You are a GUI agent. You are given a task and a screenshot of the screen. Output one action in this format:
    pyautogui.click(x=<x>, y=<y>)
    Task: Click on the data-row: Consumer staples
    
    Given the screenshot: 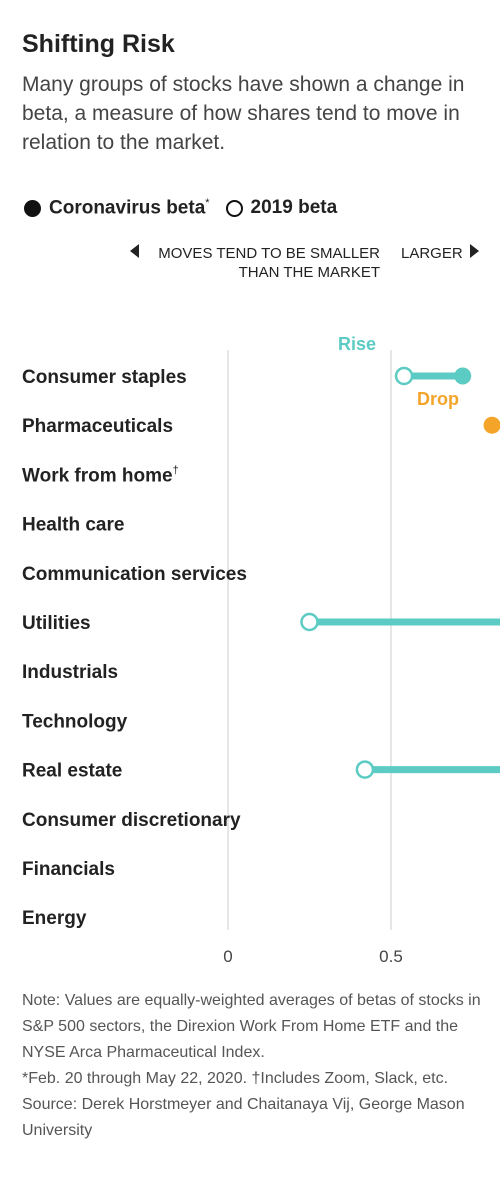 What is the action you would take?
    pyautogui.click(x=247, y=377)
    